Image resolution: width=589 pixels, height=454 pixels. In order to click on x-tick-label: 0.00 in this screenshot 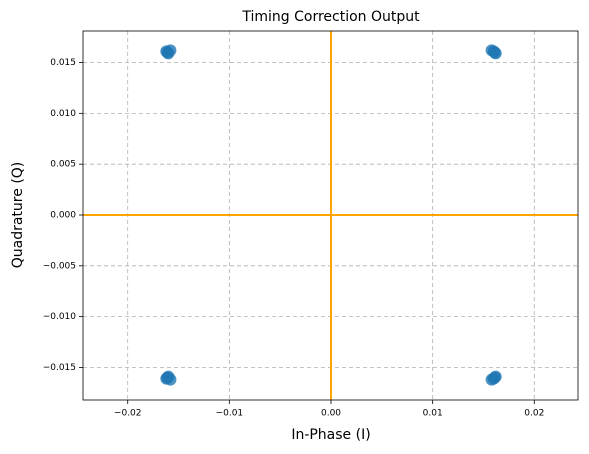, I will do `click(331, 414)`.